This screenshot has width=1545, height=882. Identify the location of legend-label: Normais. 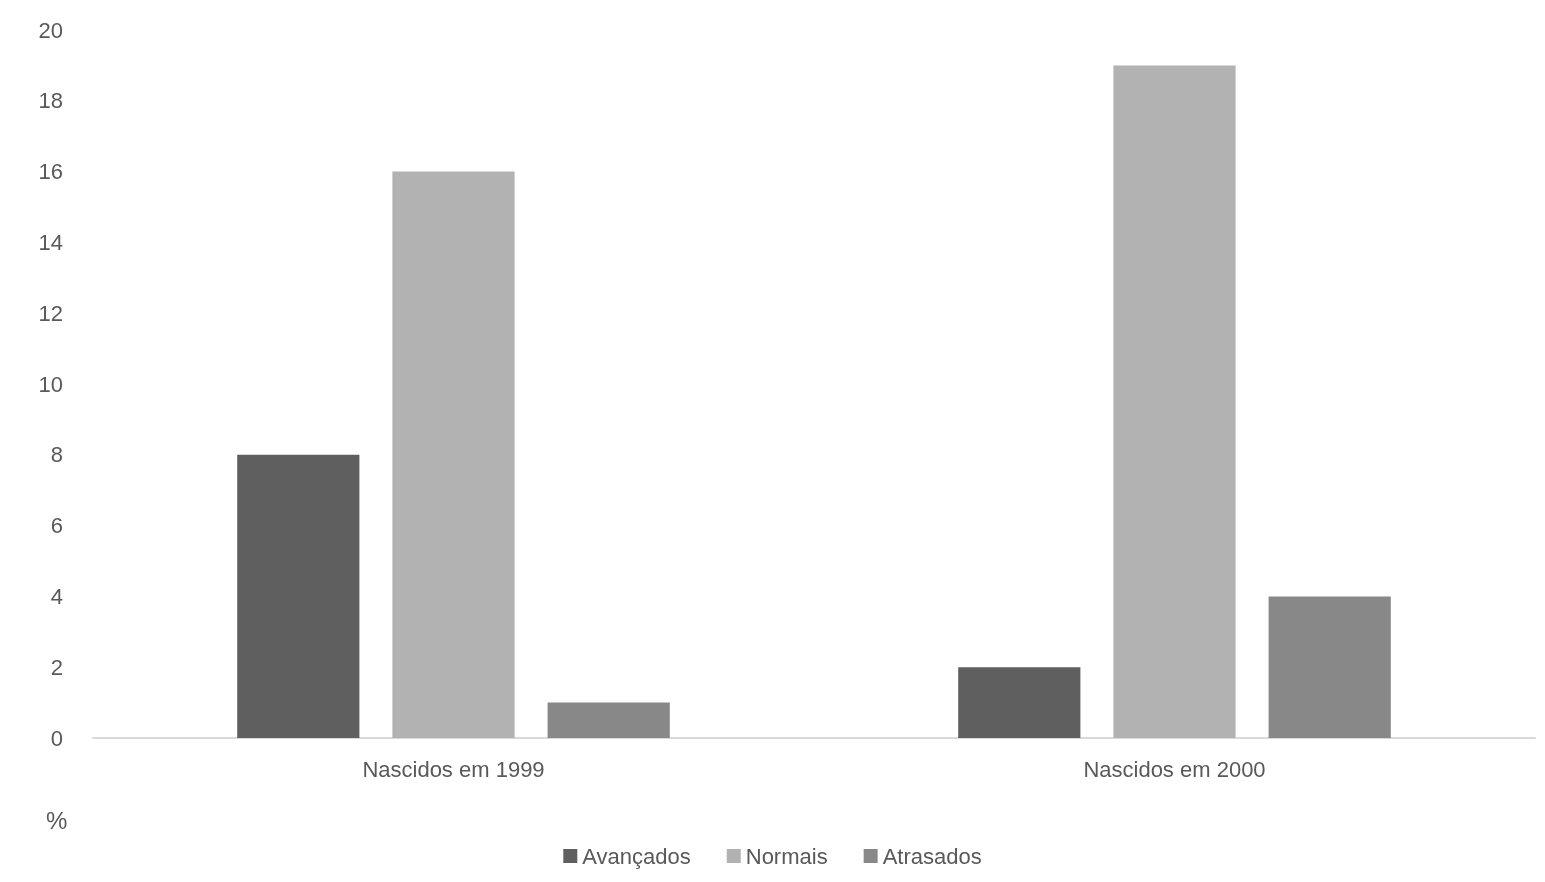
(786, 856).